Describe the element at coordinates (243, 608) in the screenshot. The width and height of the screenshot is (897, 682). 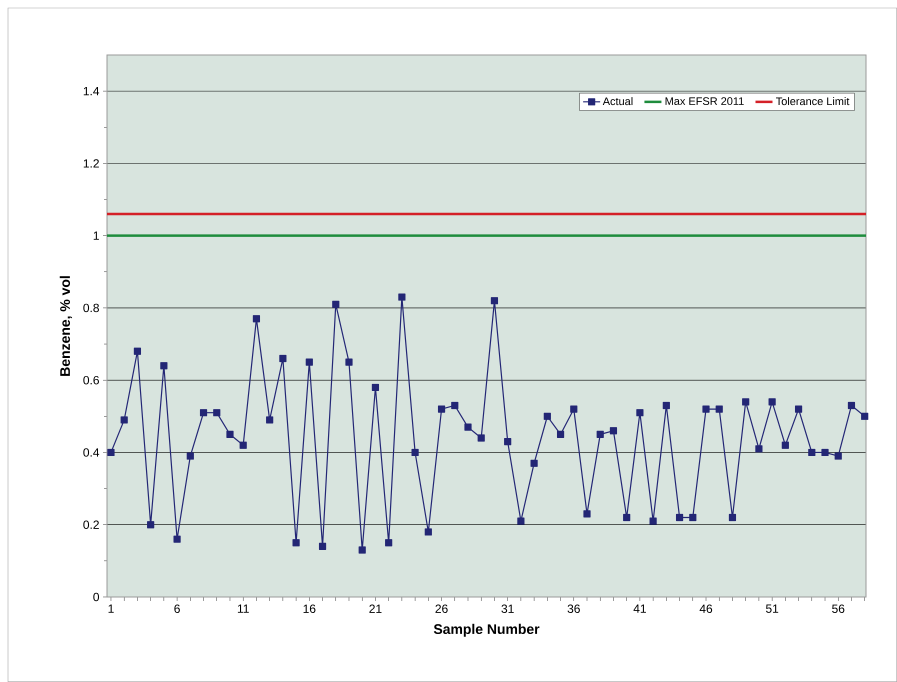
I see `x-tick-label: 11` at that location.